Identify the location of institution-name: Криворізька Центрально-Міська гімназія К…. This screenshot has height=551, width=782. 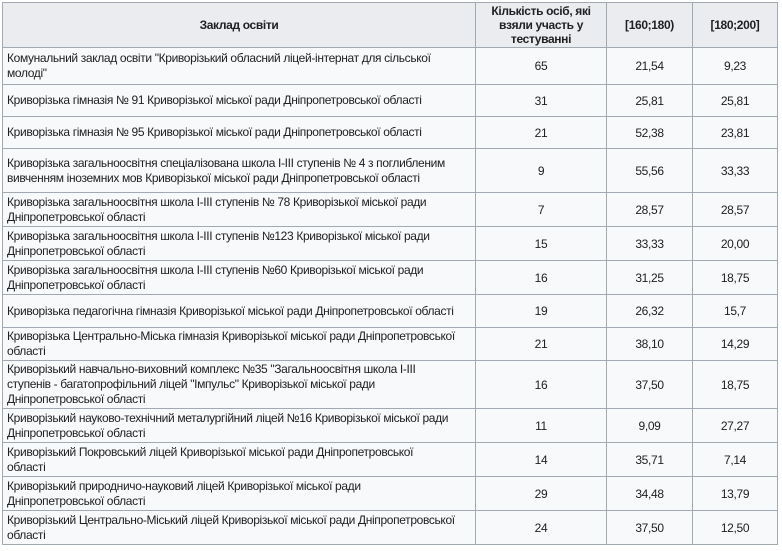
(239, 344).